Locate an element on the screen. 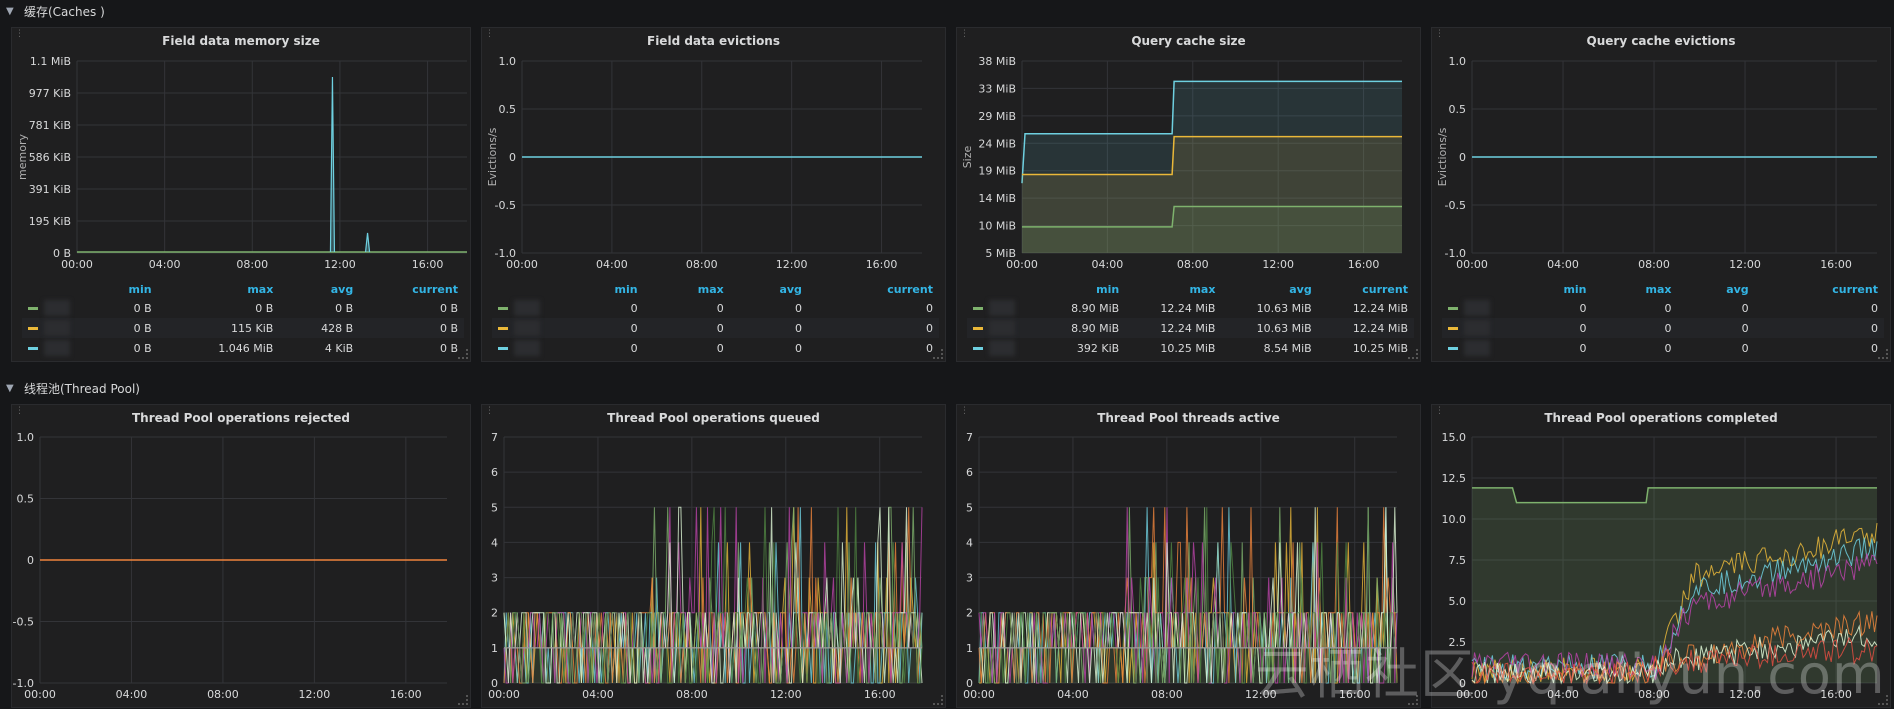 This screenshot has height=709, width=1894. y-tick-label: 1 is located at coordinates (969, 648).